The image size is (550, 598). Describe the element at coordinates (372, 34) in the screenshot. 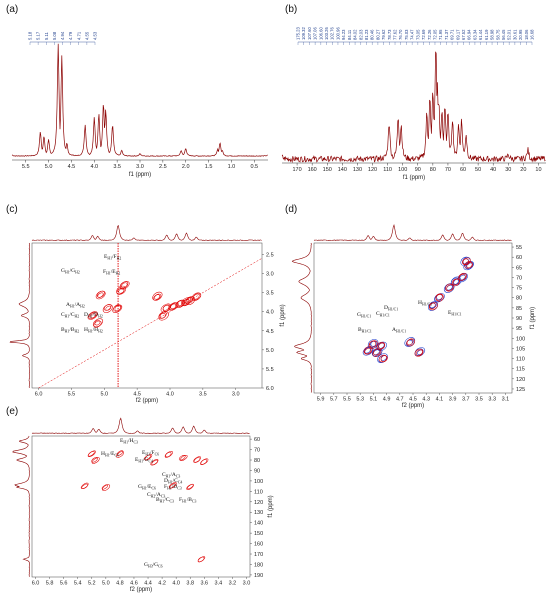

I see `panel-b-peak-label: 80.46` at that location.